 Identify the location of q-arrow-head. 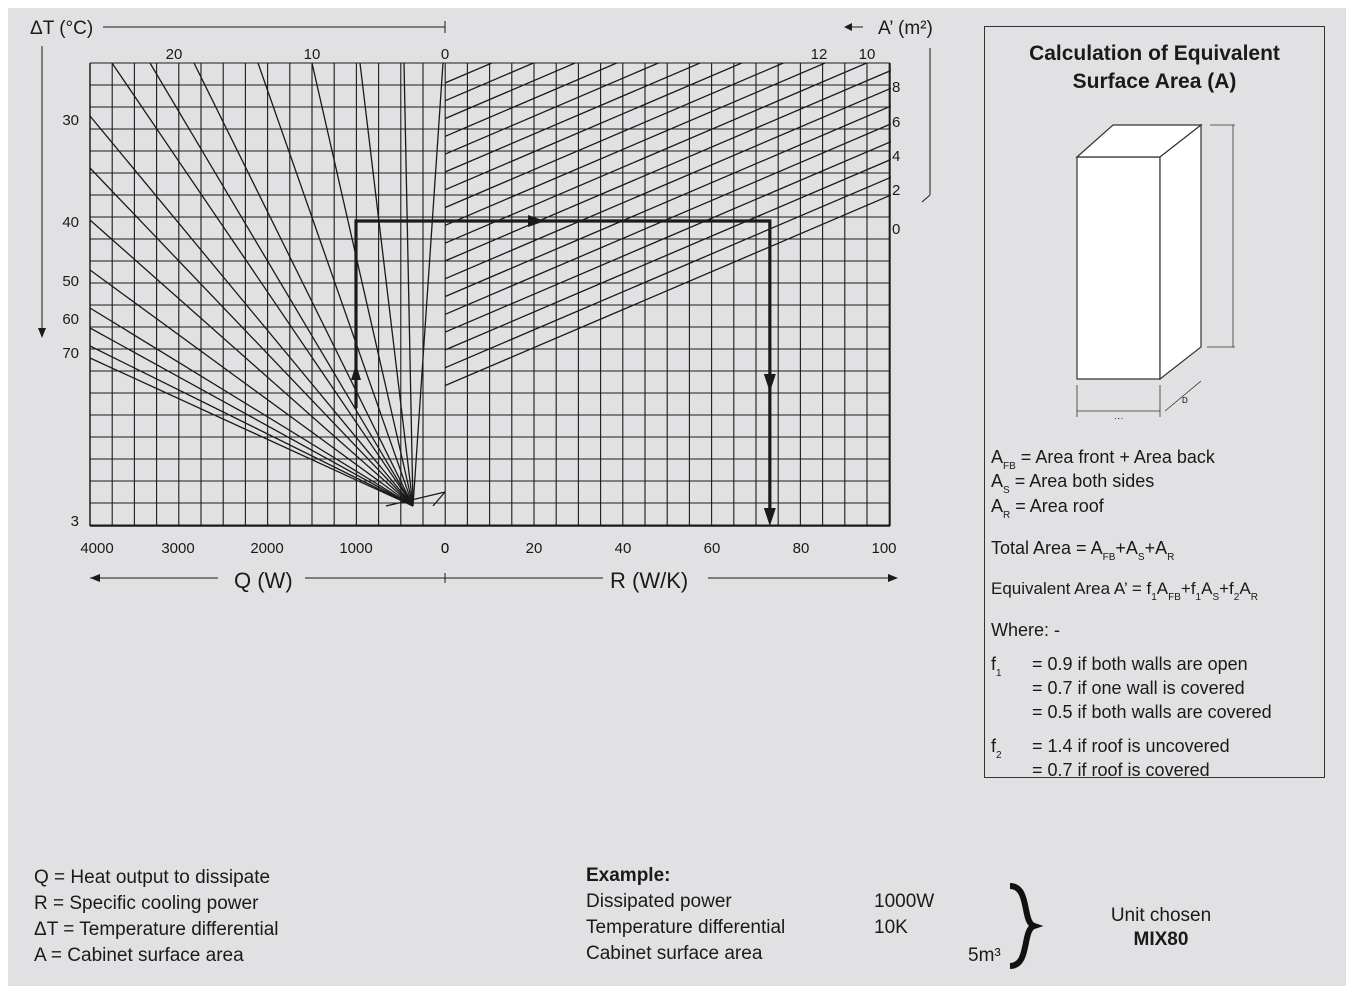
(95, 578).